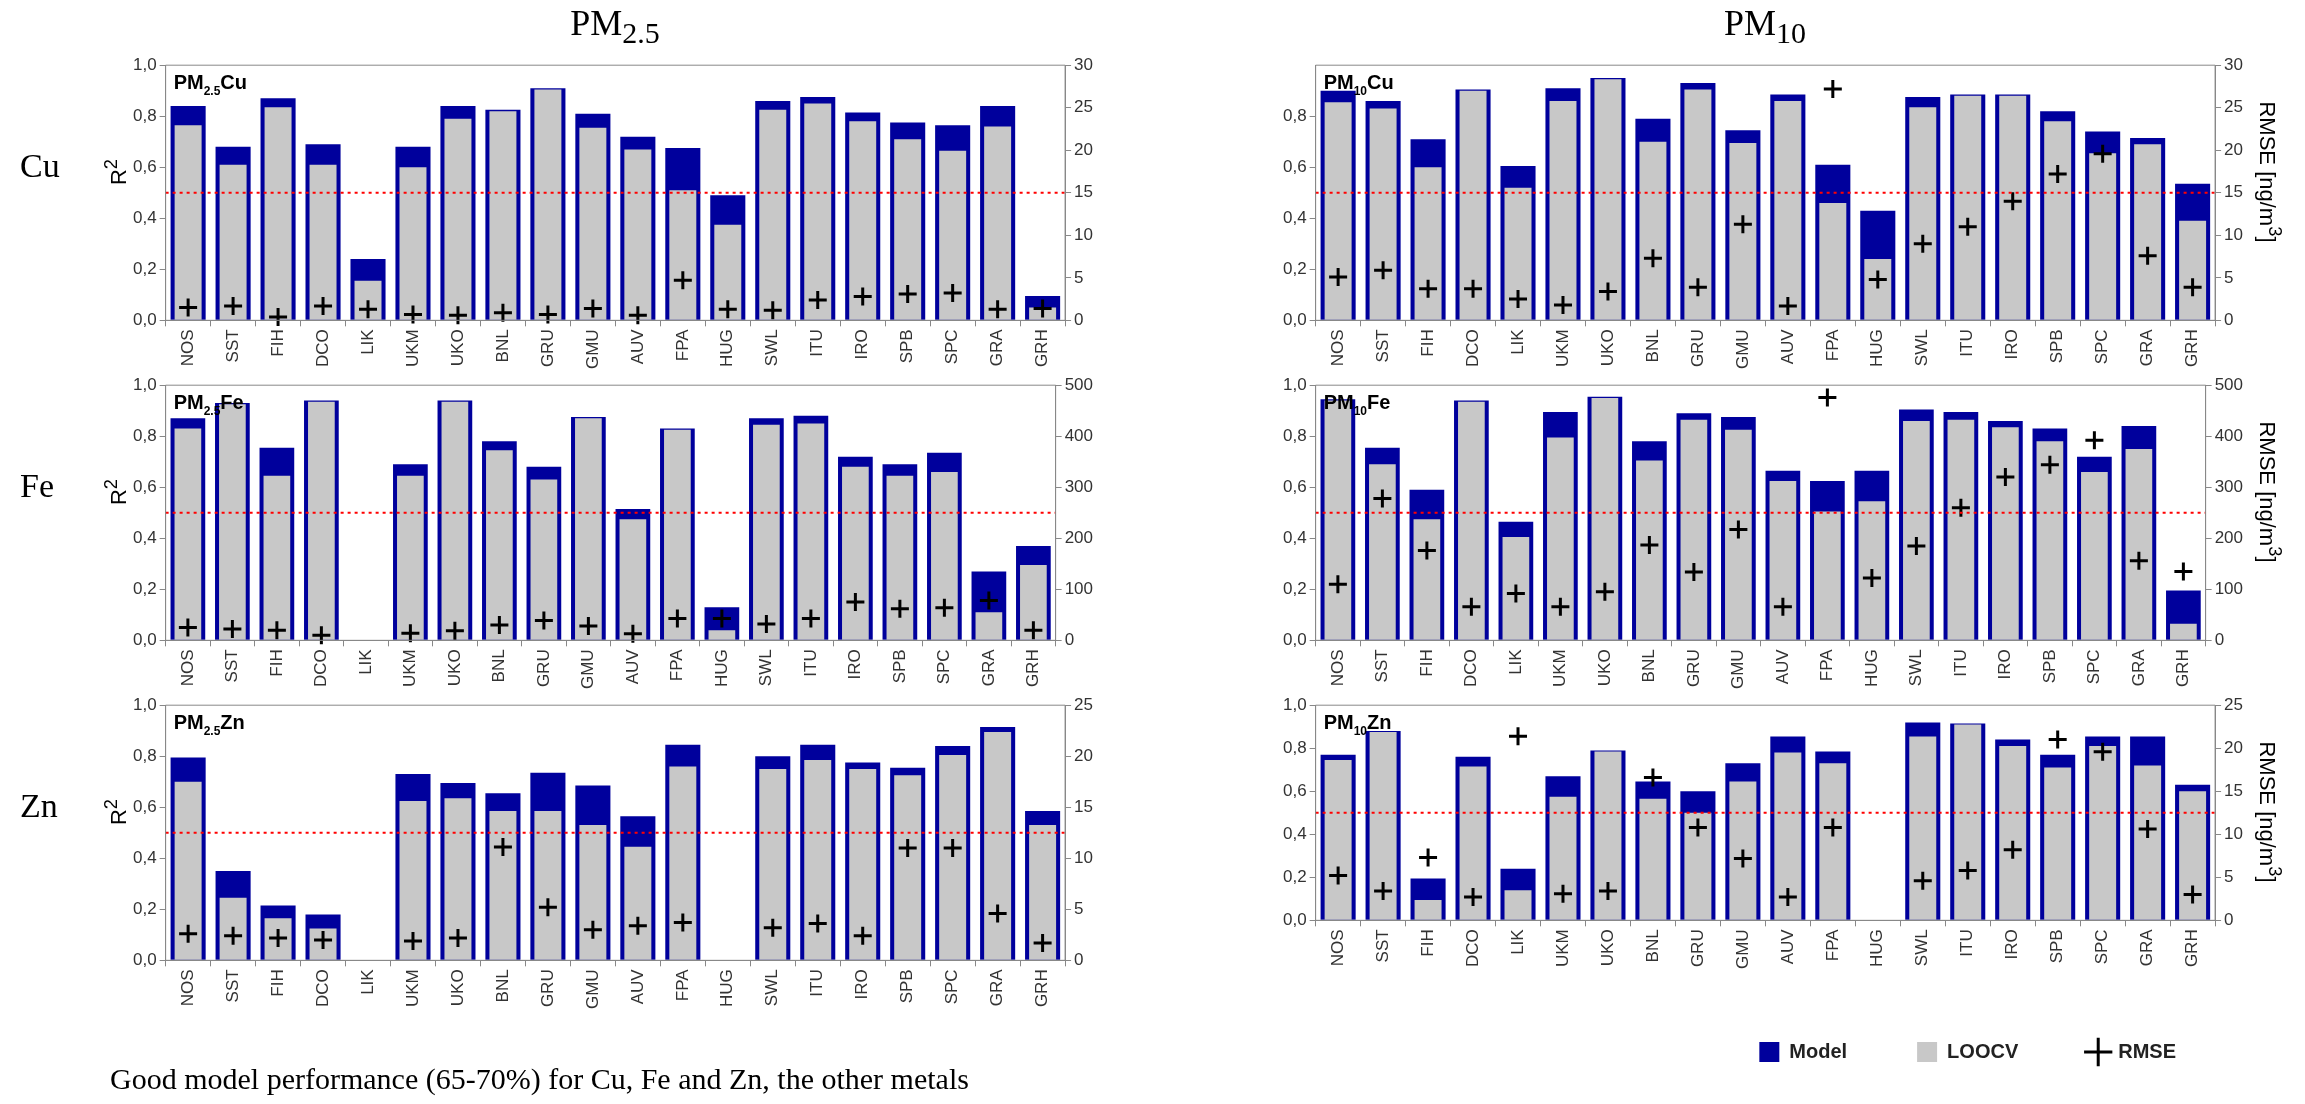 Image resolution: width=2305 pixels, height=1104 pixels. What do you see at coordinates (1079, 960) in the screenshot?
I see `y2-tick-label: 0` at bounding box center [1079, 960].